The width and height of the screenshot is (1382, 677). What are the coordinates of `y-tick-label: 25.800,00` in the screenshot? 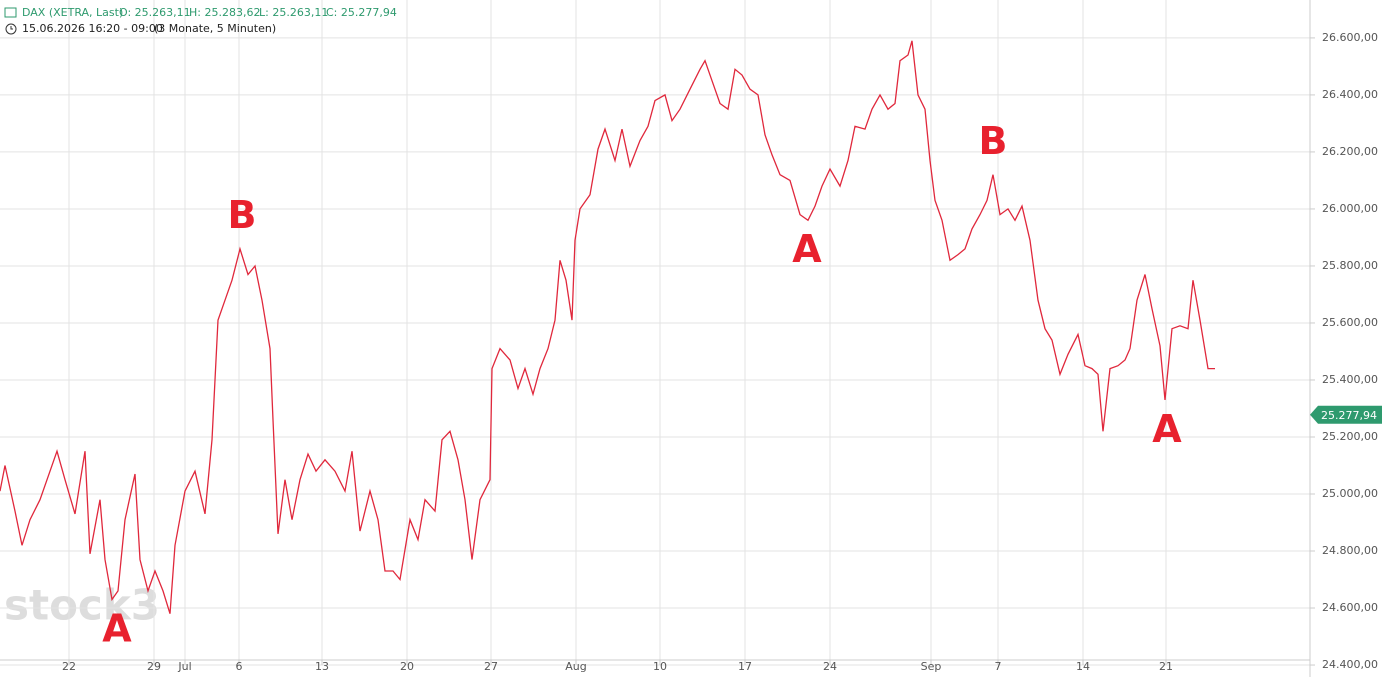 It's located at (1350, 265).